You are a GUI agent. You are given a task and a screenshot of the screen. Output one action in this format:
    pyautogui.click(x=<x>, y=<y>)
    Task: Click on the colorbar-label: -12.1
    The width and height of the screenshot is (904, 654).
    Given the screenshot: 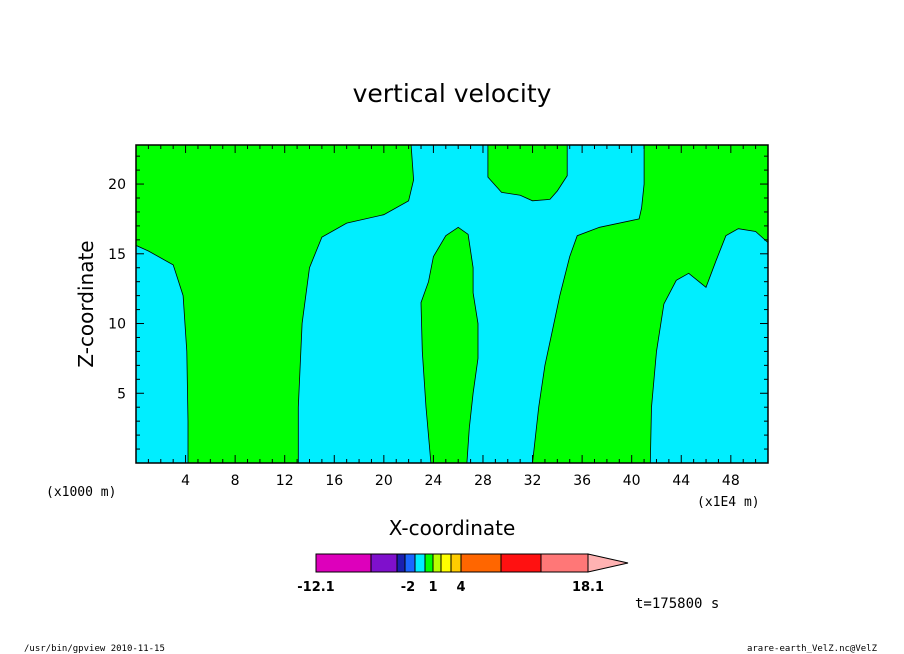 What is the action you would take?
    pyautogui.click(x=315, y=587)
    